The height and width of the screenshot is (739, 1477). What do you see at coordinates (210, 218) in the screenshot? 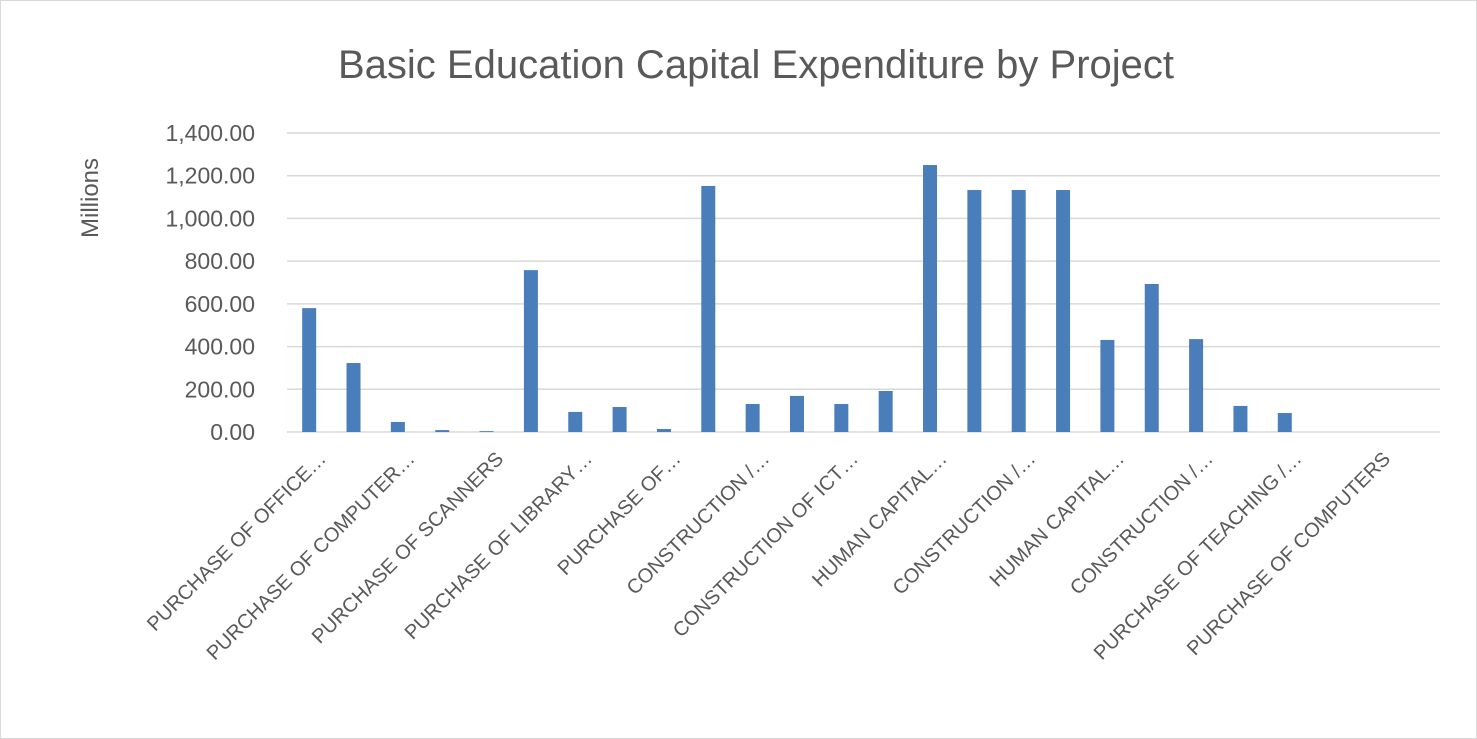
I see `y-tick-label: 1,000.00` at bounding box center [210, 218].